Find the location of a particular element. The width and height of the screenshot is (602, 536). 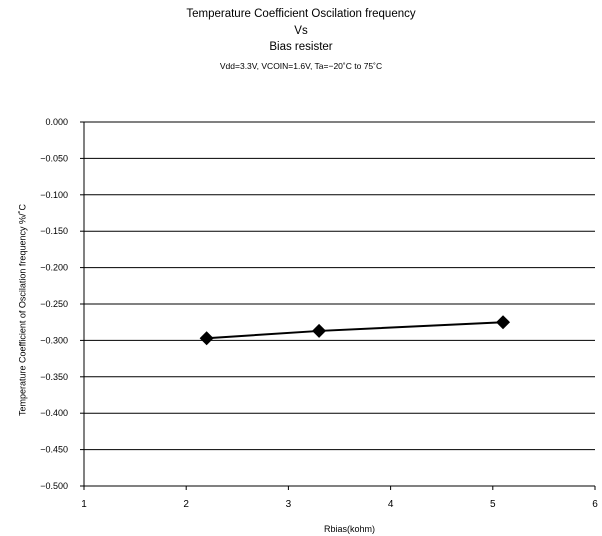

x-axis-label: Rbias(kohm) is located at coordinates (349, 529).